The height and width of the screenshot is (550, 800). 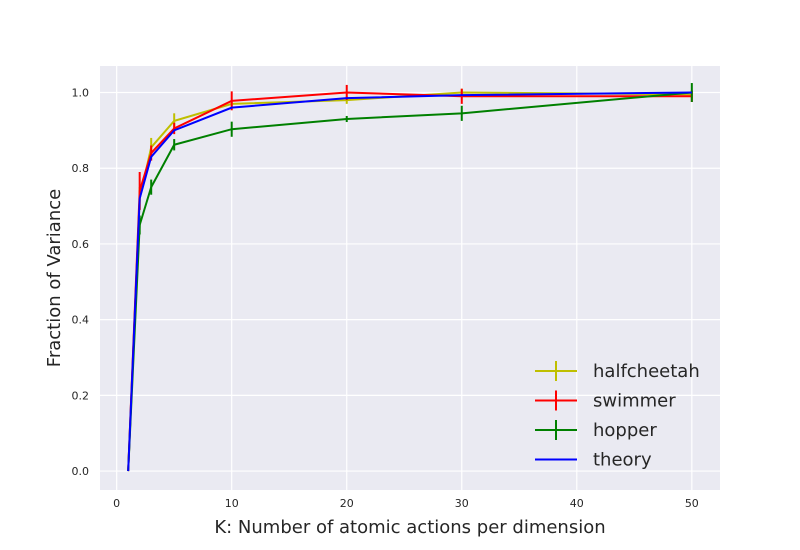 What do you see at coordinates (81, 320) in the screenshot?
I see `y-tick-label: 0.4` at bounding box center [81, 320].